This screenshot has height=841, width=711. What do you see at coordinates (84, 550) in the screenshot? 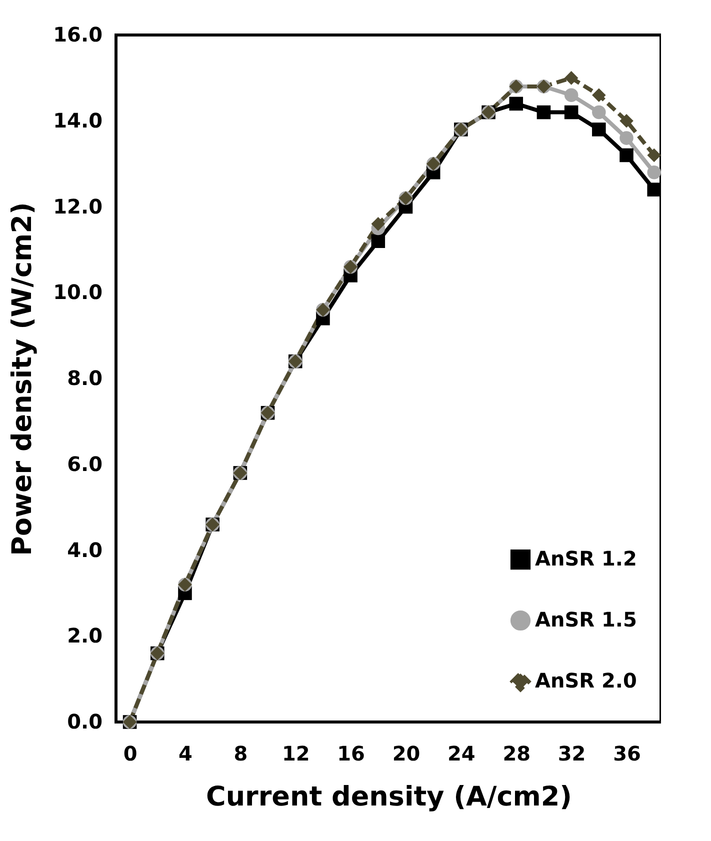
I see `y-tick-label: 4.0` at bounding box center [84, 550].